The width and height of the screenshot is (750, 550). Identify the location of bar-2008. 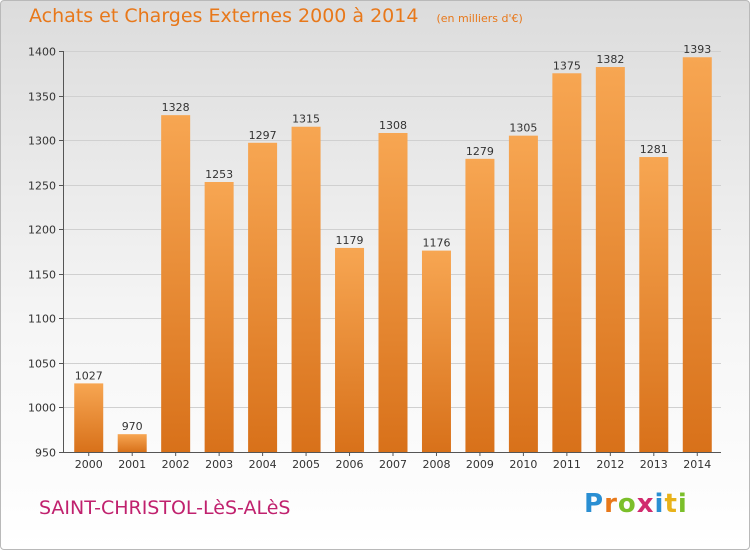
(436, 351).